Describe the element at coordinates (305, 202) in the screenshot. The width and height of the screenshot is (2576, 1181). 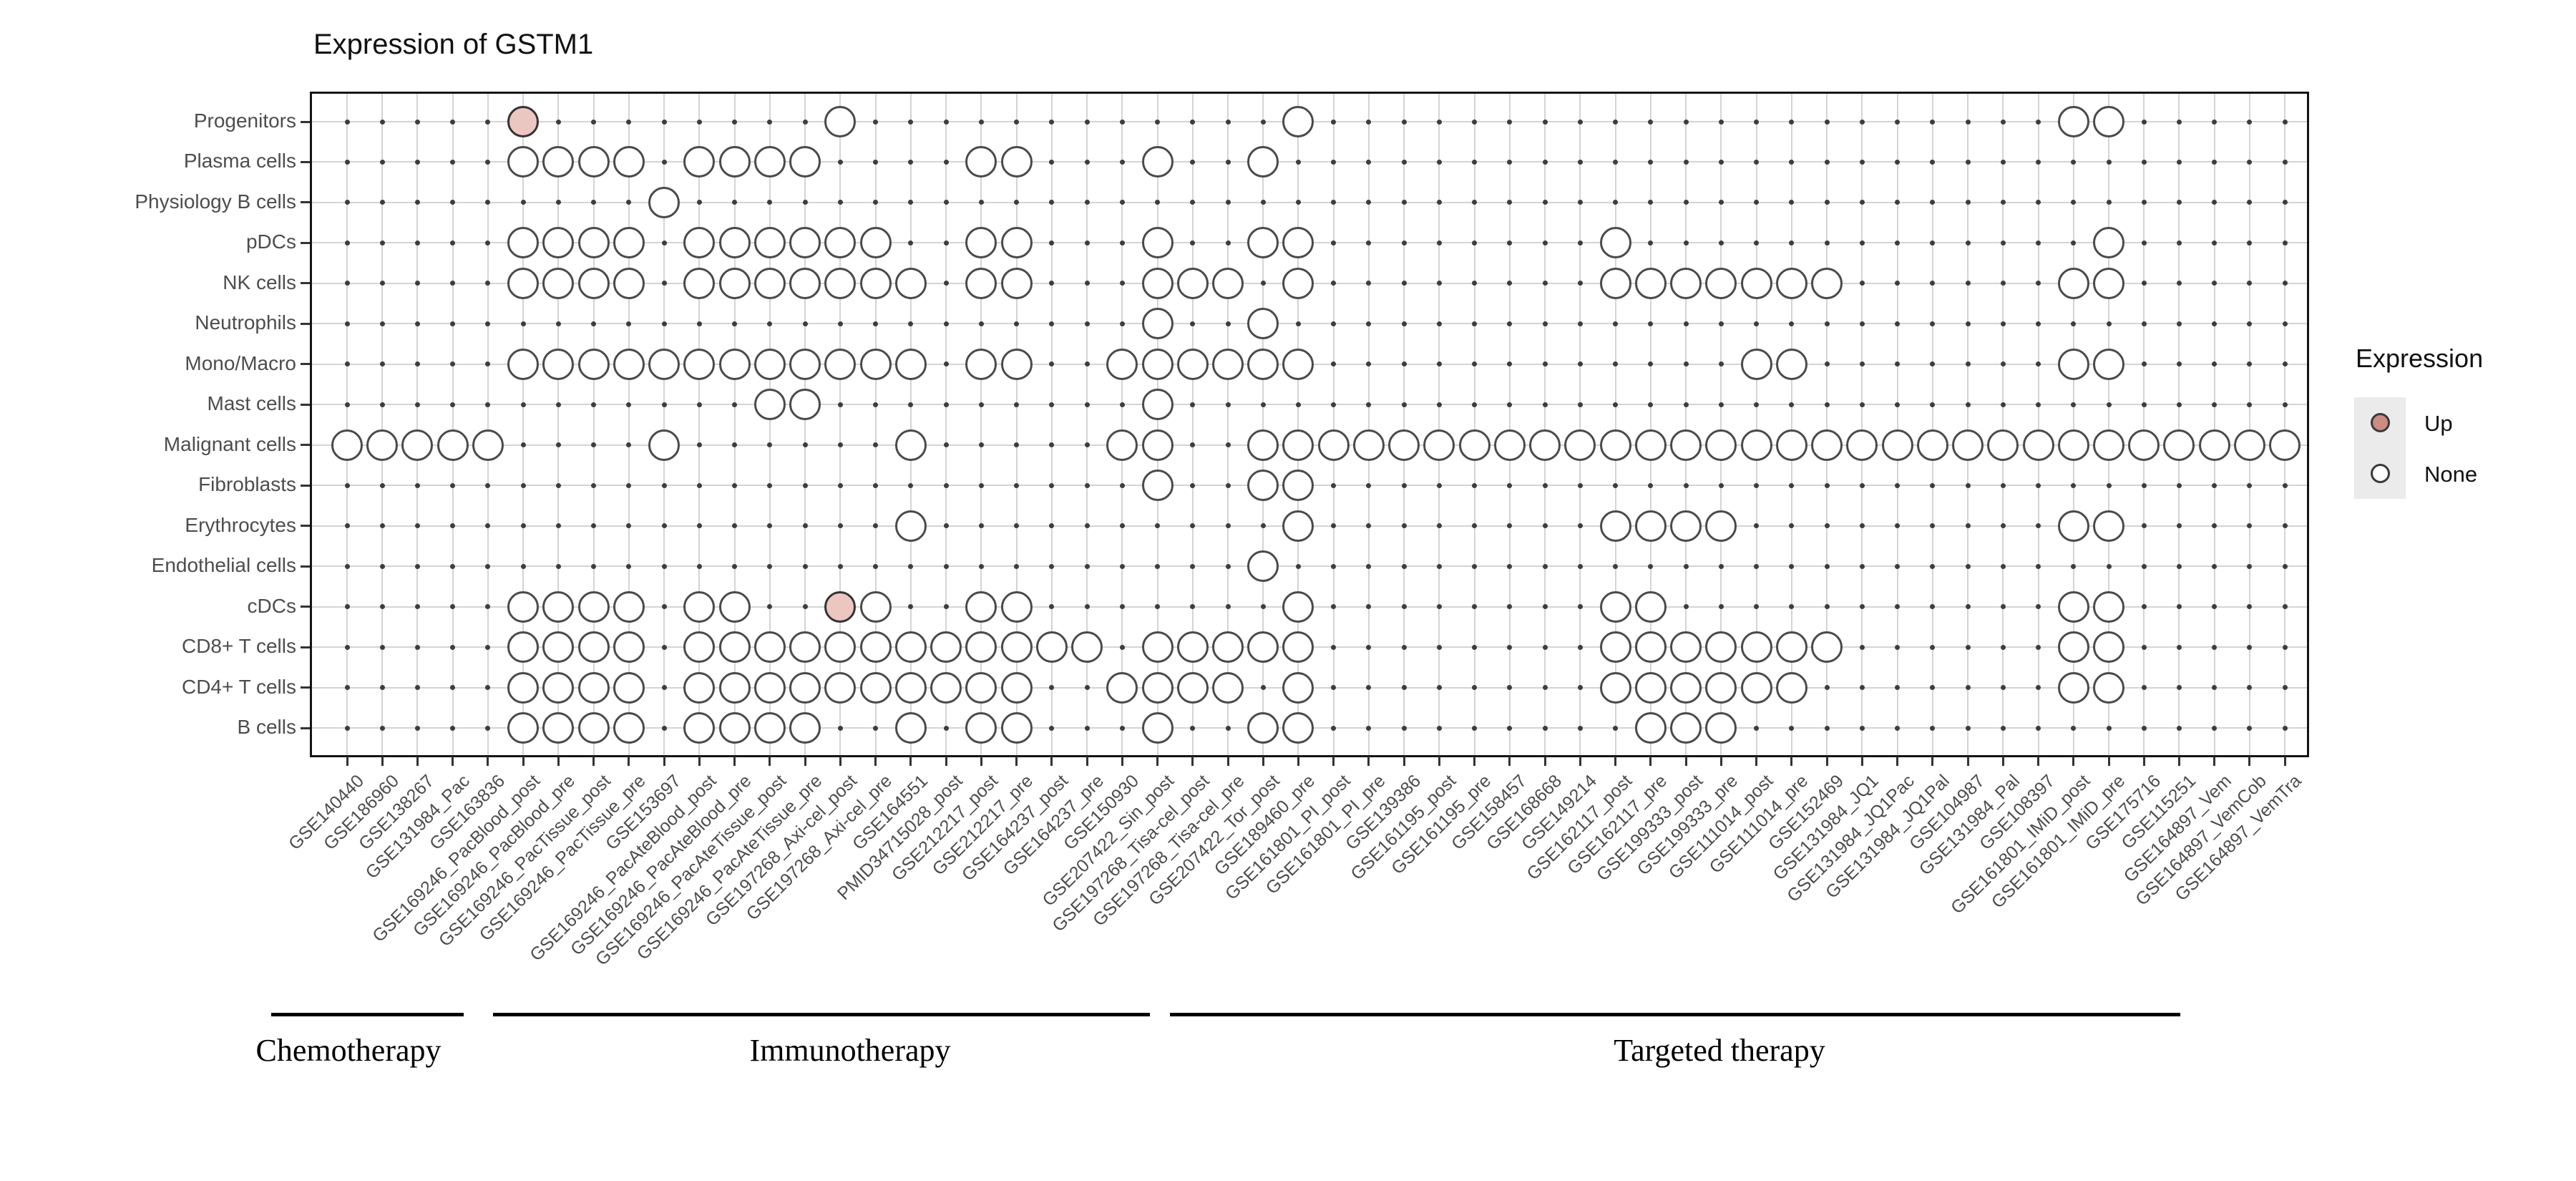
I see `y-tick` at that location.